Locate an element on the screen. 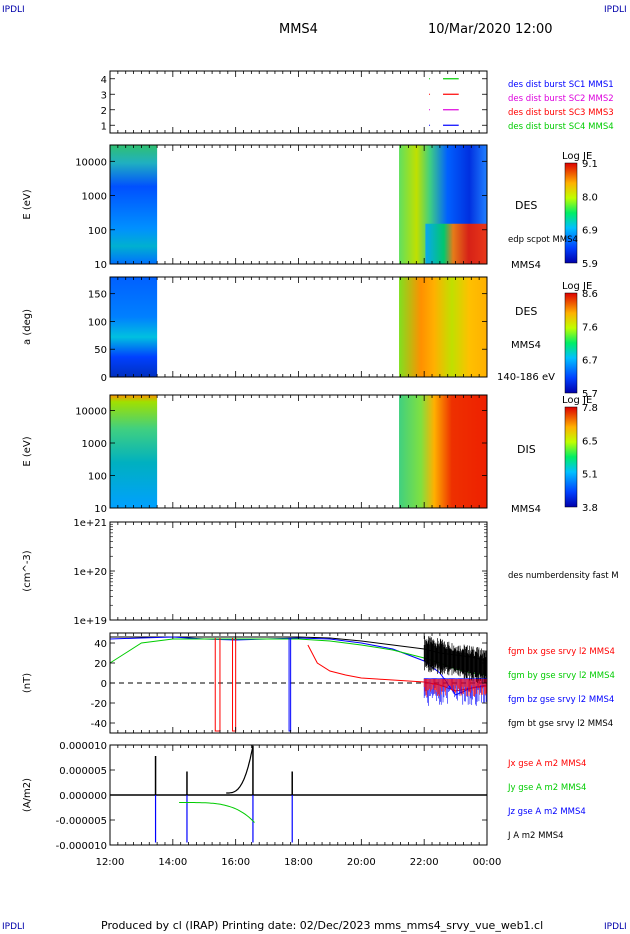 The width and height of the screenshot is (630, 934). des-pitch-colorbar-tick: 7.6 is located at coordinates (590, 327).